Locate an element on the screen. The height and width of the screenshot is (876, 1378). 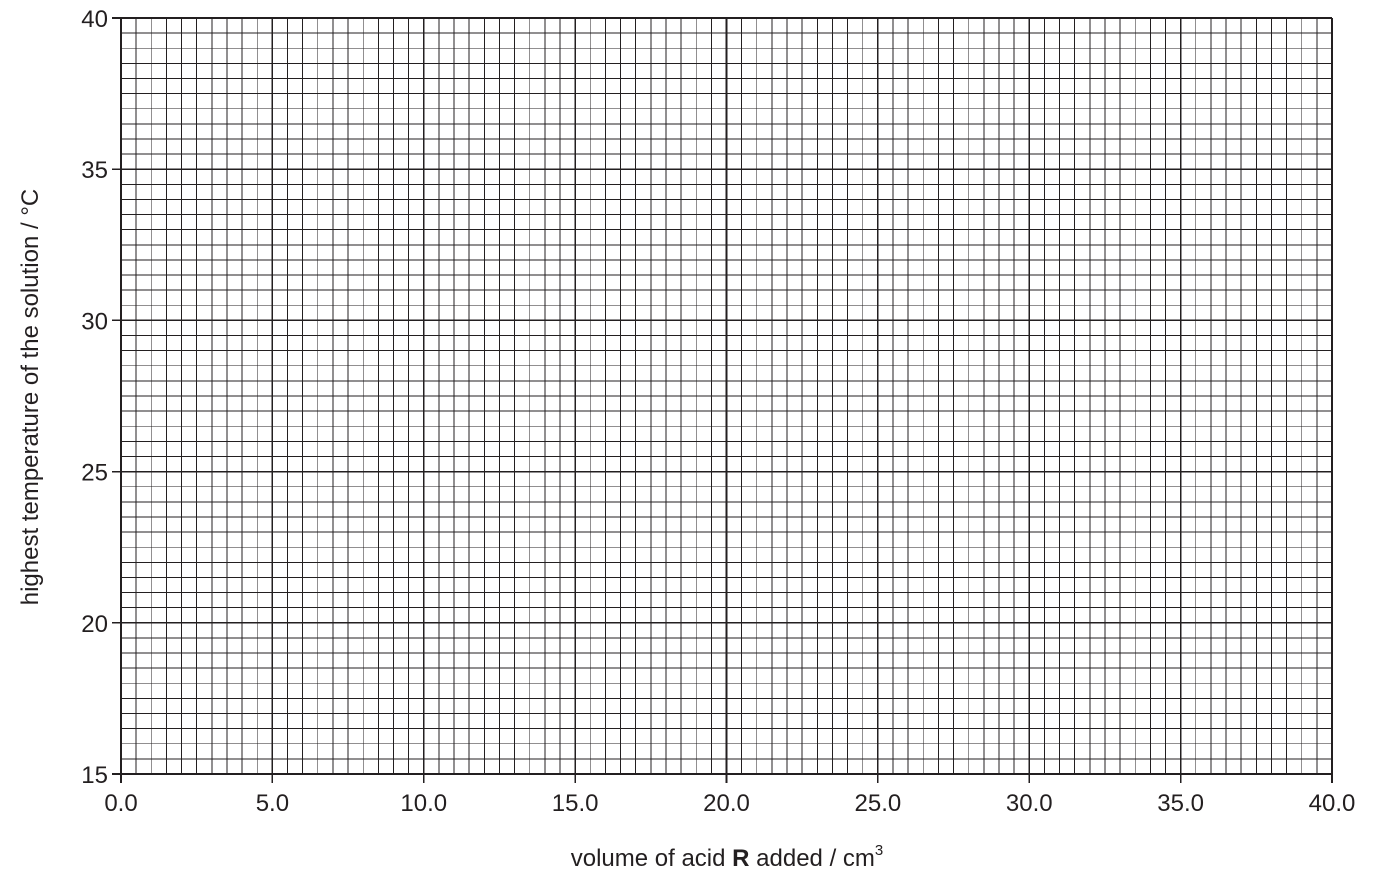
x-tick-label: 40.0 is located at coordinates (1332, 803).